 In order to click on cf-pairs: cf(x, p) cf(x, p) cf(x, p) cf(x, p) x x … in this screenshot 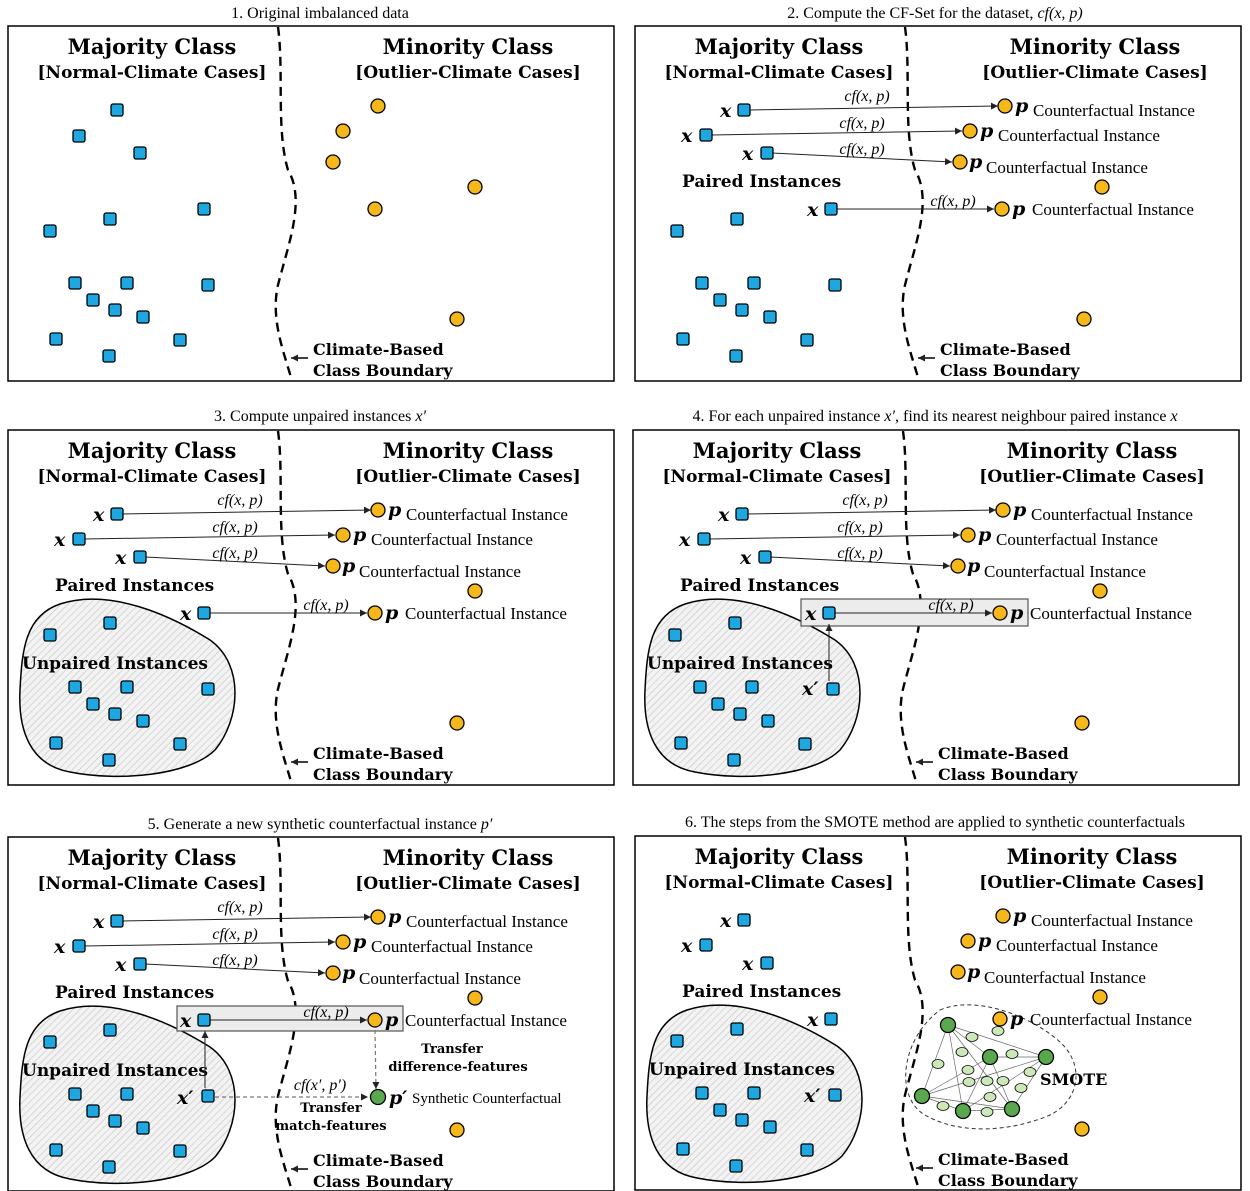, I will do `click(937, 154)`.